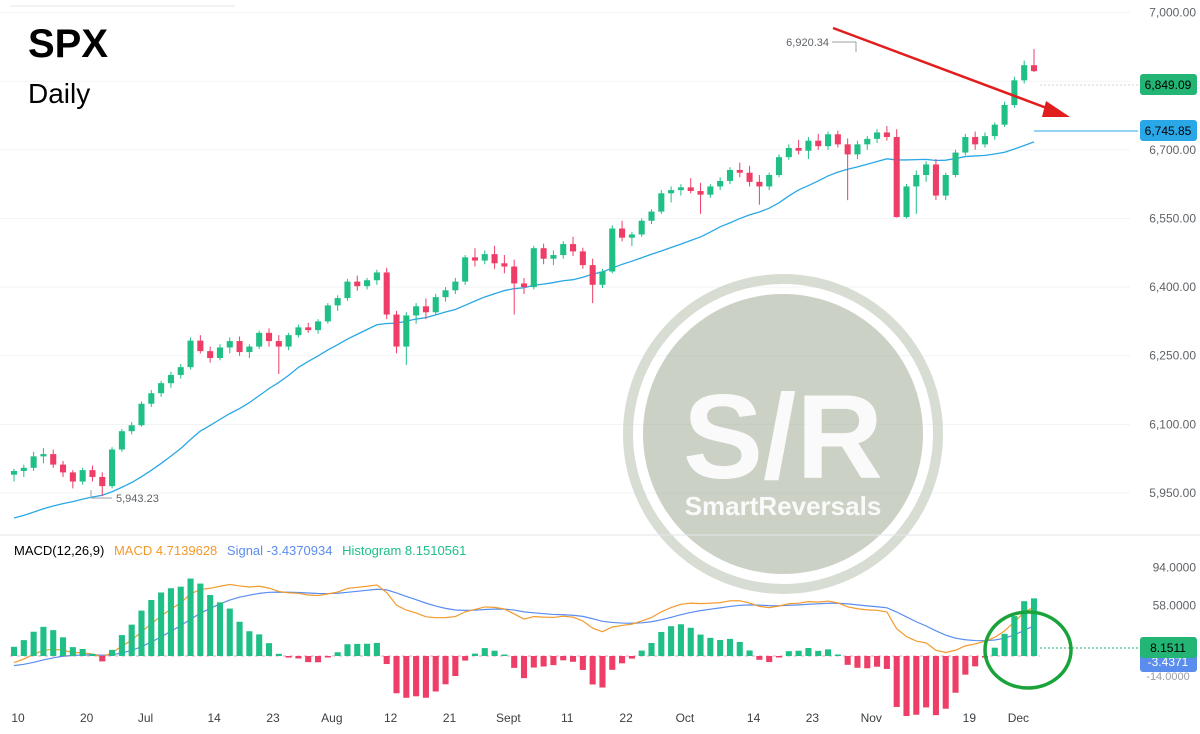  Describe the element at coordinates (1168, 131) in the screenshot. I see `ma-price-value: 6,745.85` at that location.